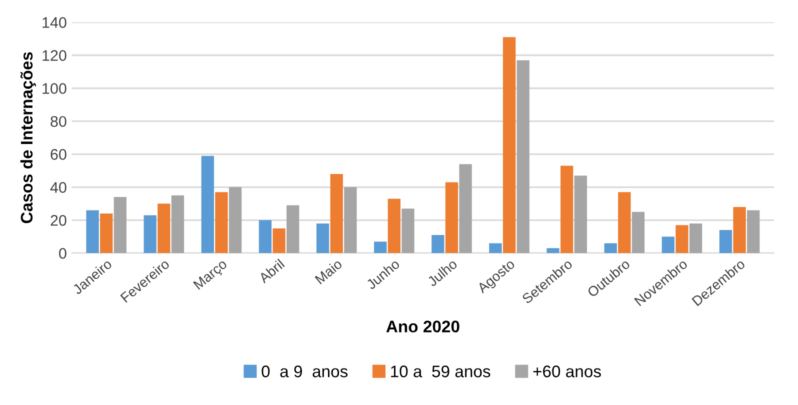 The height and width of the screenshot is (405, 798). What do you see at coordinates (328, 271) in the screenshot?
I see `x-tick-label: Maio` at bounding box center [328, 271].